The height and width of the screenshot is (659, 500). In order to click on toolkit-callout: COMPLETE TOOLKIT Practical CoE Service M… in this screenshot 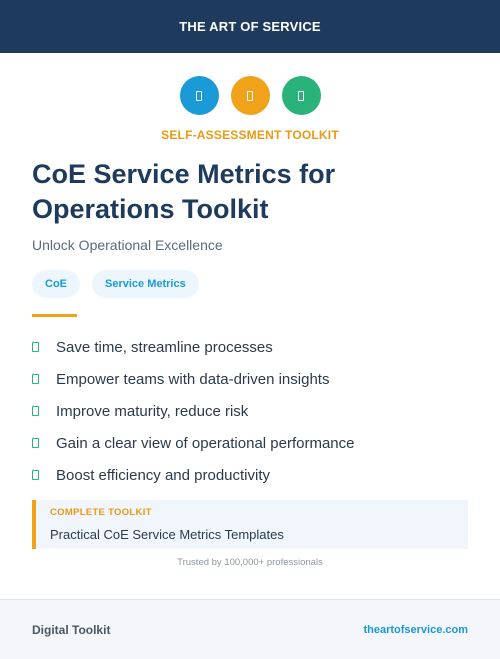, I will do `click(250, 524)`.